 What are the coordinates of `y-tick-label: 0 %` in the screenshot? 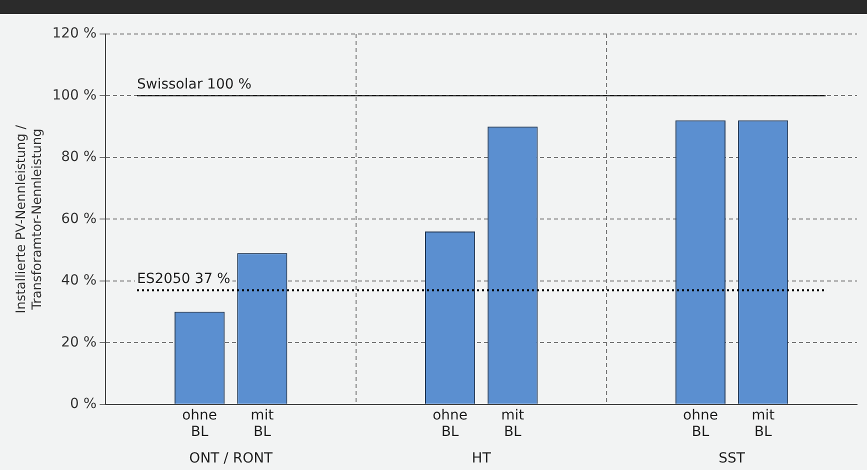 It's located at (83, 404).